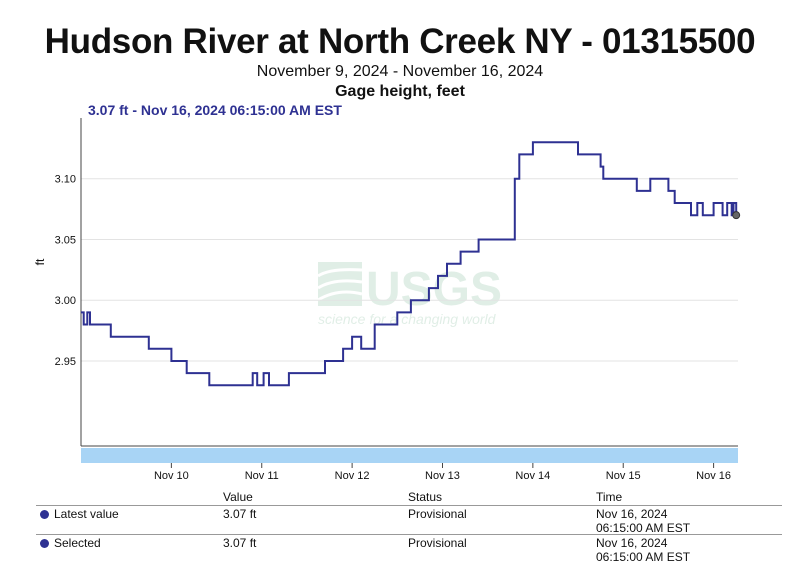 The width and height of the screenshot is (800, 582). What do you see at coordinates (65, 240) in the screenshot?
I see `y-tick-label: 3.05` at bounding box center [65, 240].